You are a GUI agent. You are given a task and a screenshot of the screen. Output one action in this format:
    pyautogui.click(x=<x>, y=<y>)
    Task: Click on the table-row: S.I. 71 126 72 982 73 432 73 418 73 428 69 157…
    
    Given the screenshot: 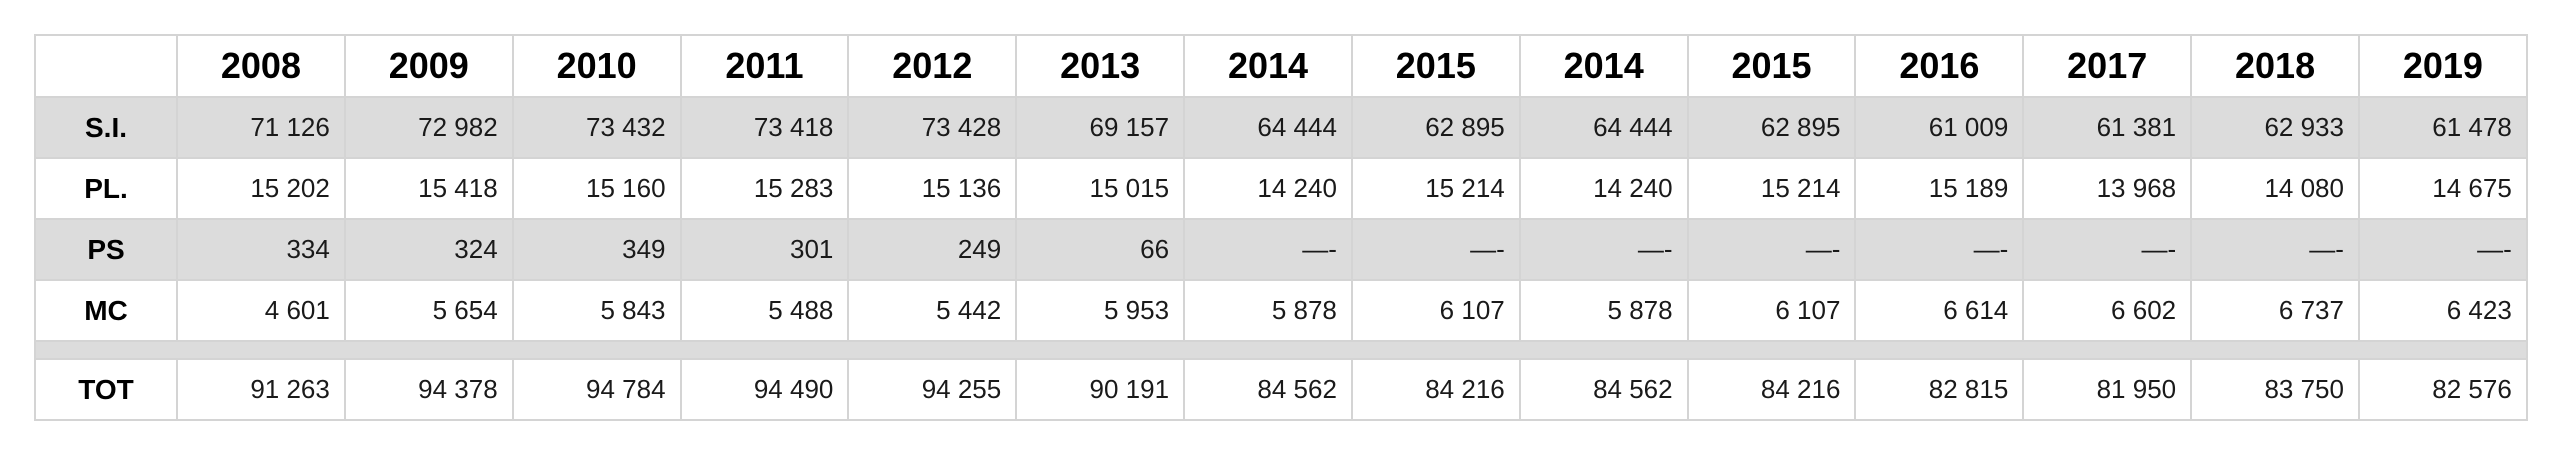 What is the action you would take?
    pyautogui.click(x=1281, y=127)
    